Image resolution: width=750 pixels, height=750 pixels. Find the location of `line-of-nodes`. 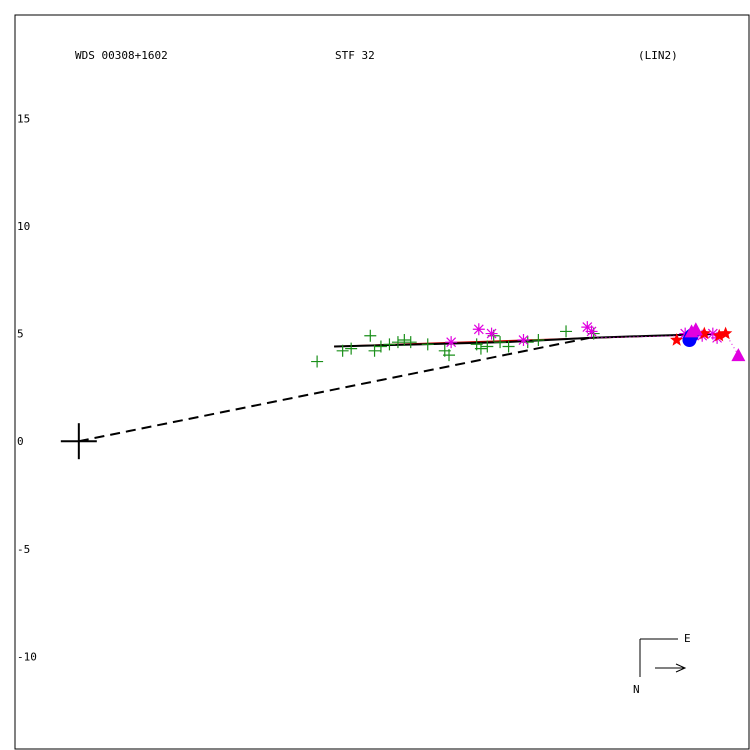

line-of-nodes is located at coordinates (334, 389).